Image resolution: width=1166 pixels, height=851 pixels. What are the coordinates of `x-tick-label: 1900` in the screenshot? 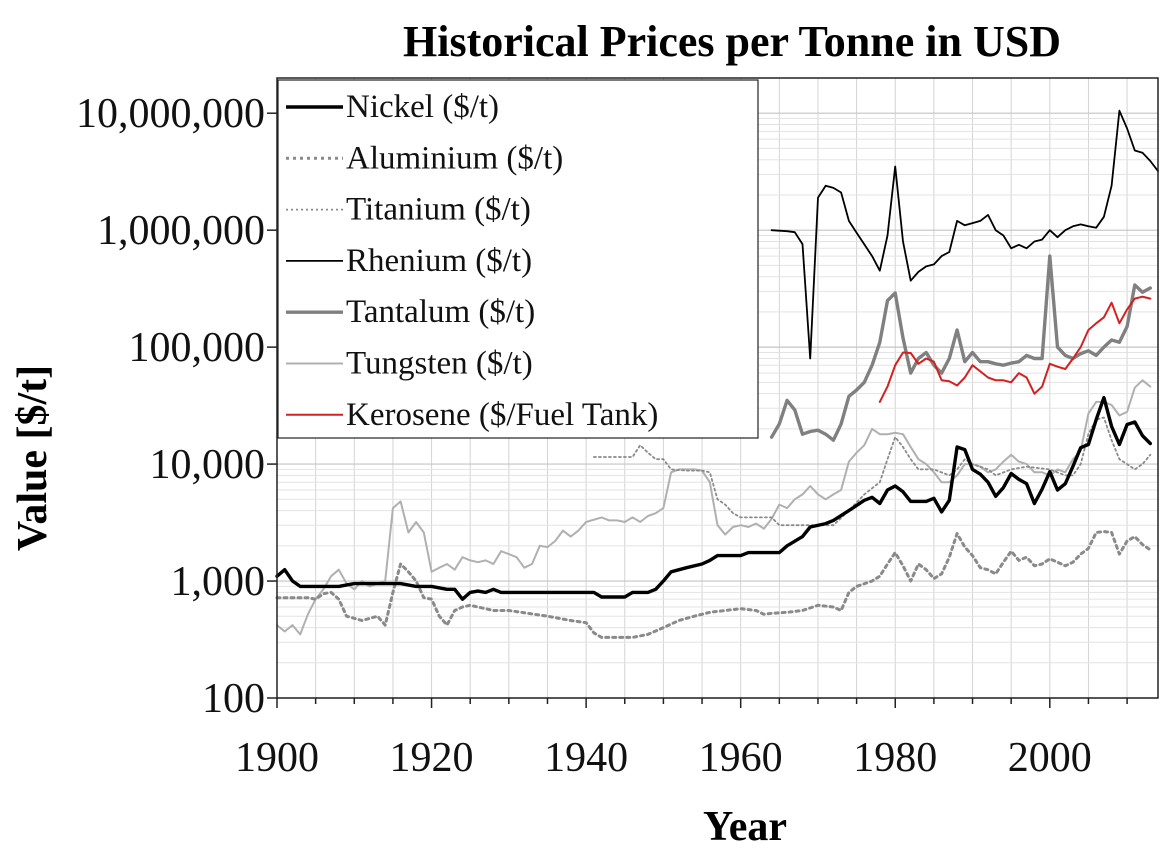 It's located at (277, 758).